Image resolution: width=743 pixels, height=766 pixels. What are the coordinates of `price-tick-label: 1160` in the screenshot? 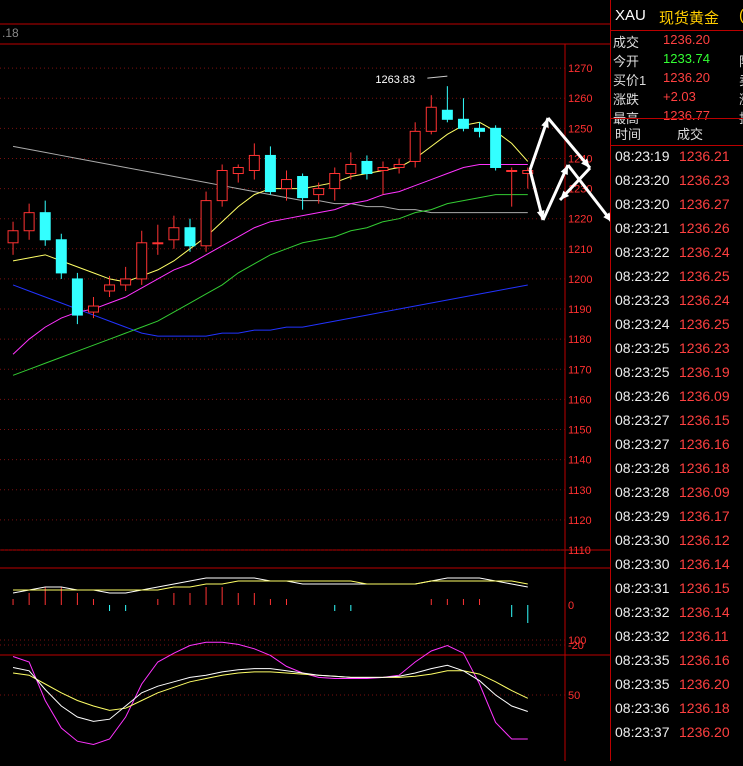 It's located at (580, 400).